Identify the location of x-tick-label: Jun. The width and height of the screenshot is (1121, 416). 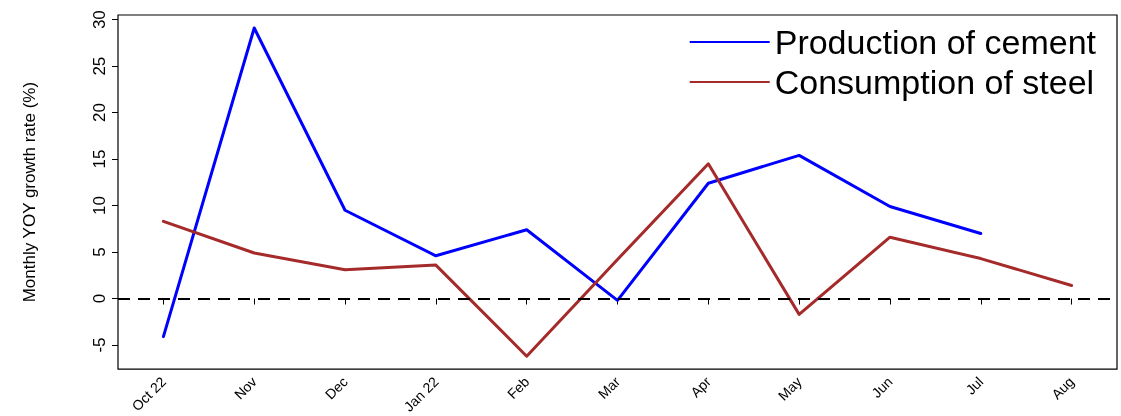
(882, 387).